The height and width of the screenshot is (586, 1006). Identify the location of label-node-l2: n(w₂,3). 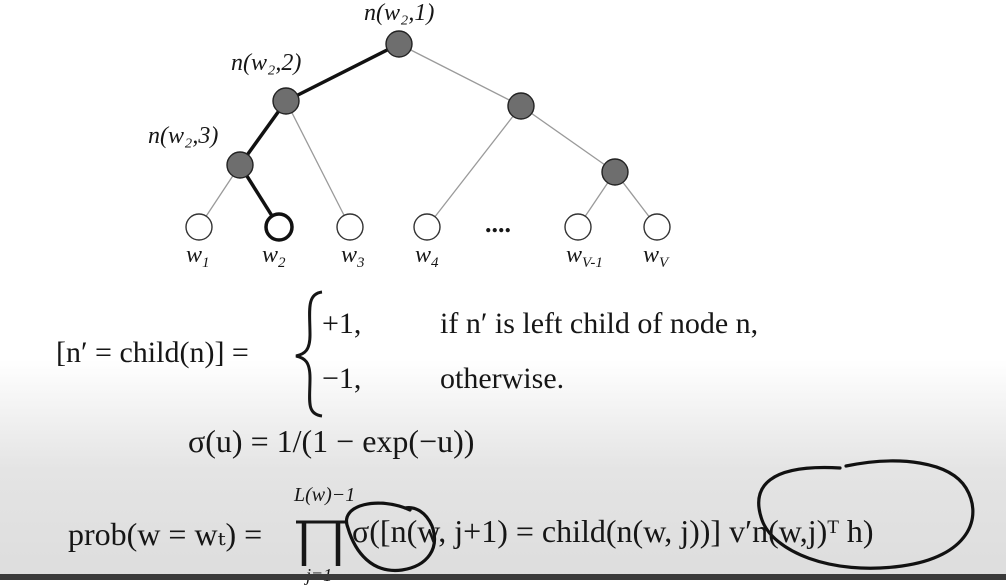
(183, 136).